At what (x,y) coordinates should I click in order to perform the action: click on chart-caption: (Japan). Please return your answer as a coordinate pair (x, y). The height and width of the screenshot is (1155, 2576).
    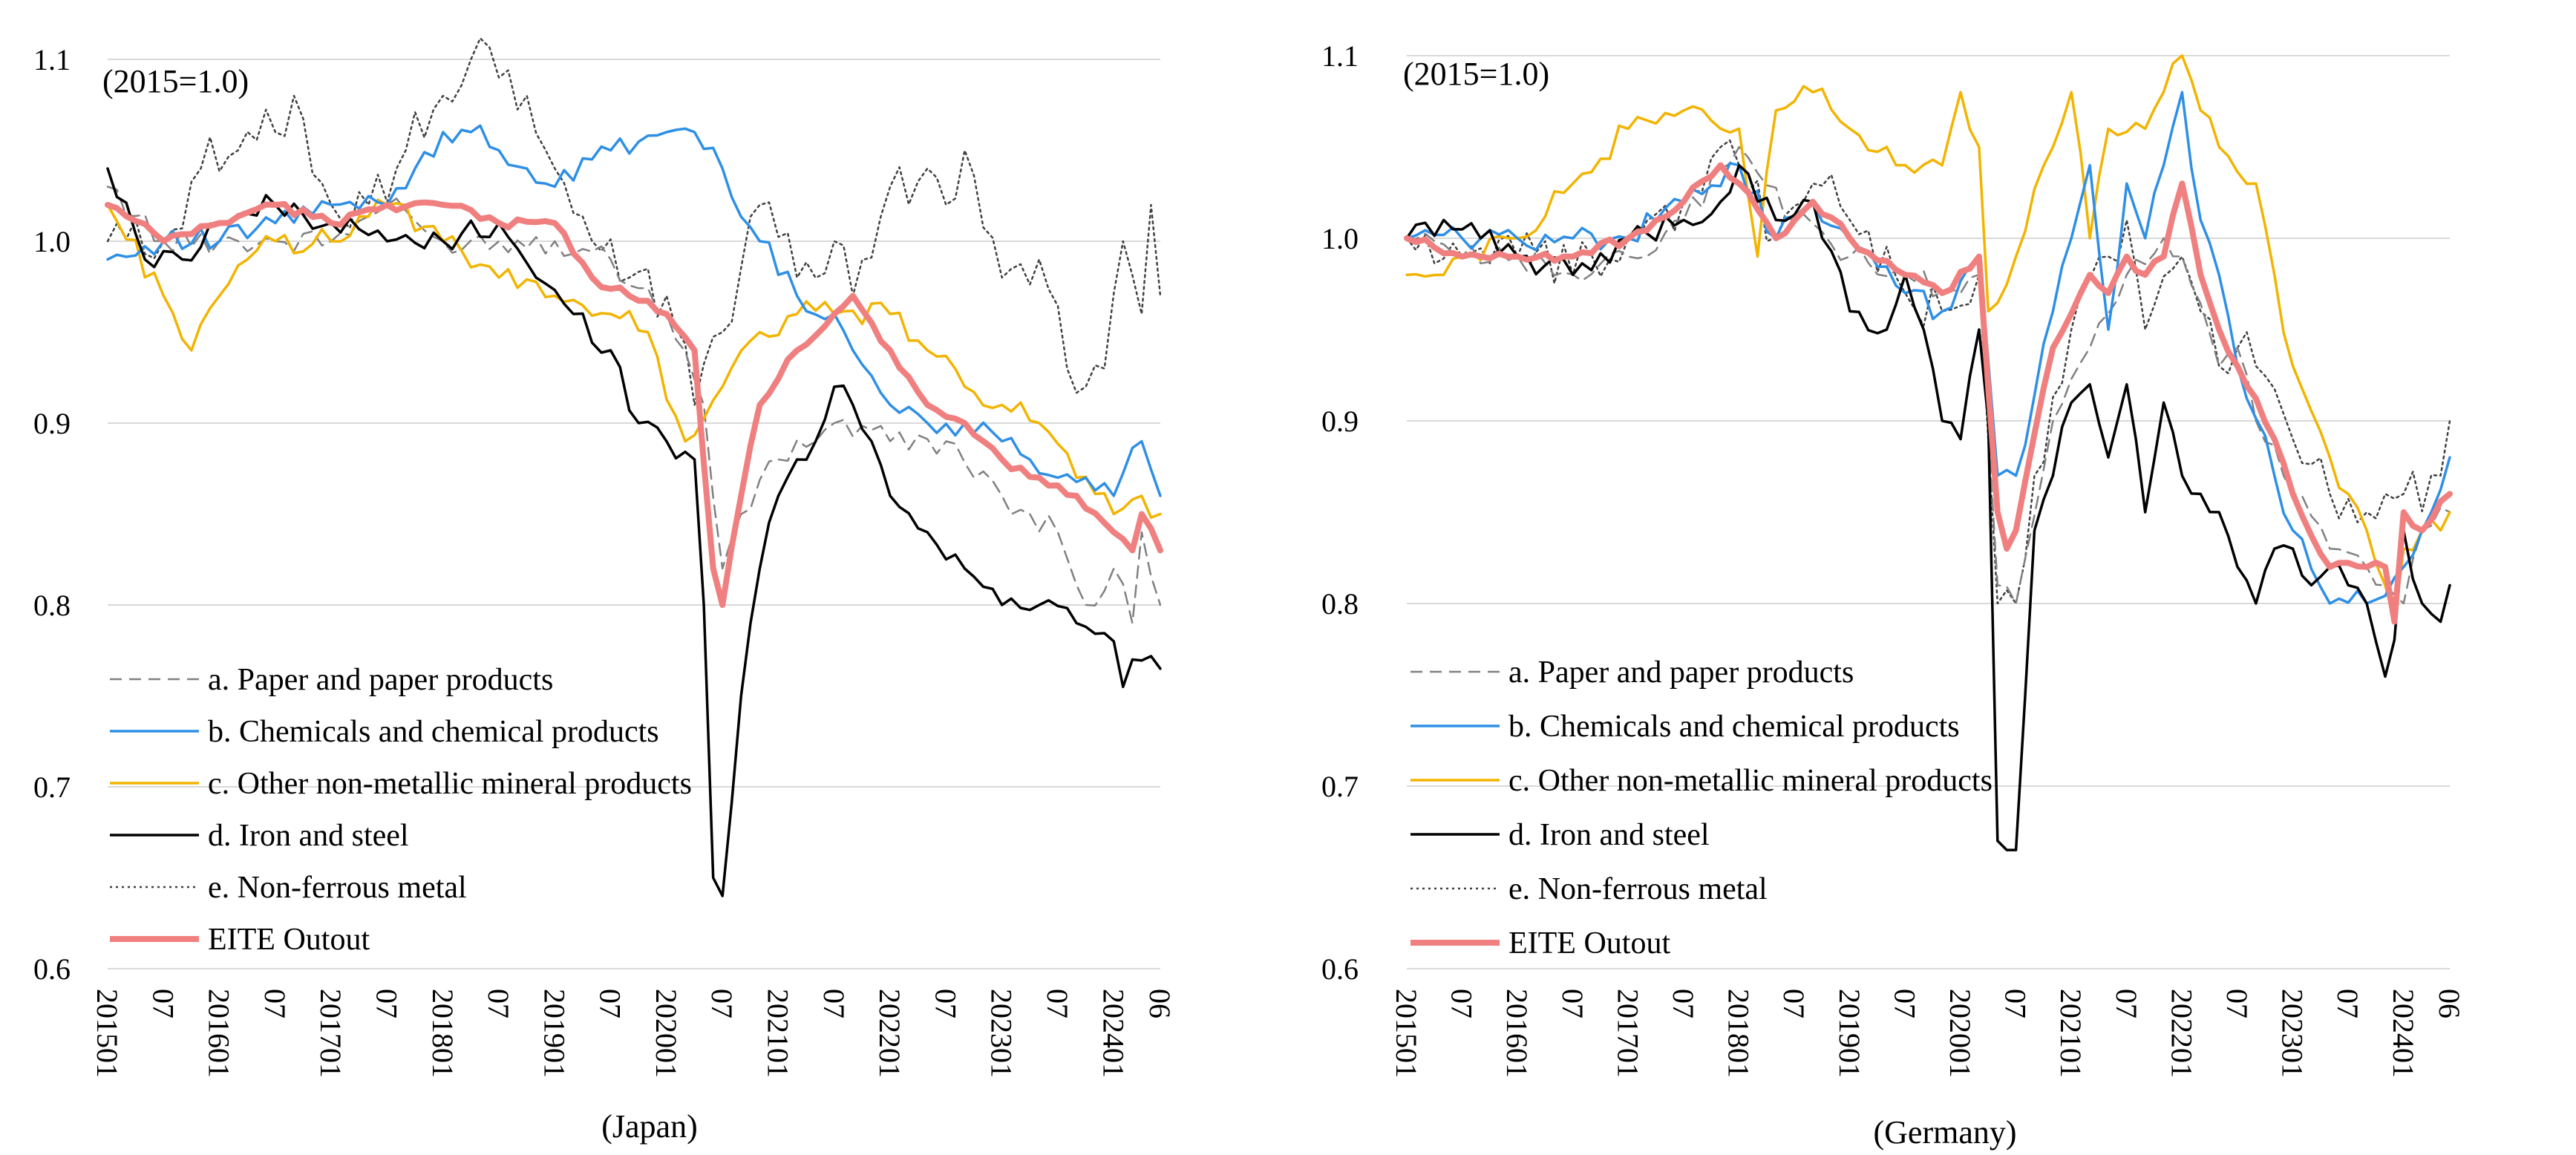
    Looking at the image, I should click on (650, 1127).